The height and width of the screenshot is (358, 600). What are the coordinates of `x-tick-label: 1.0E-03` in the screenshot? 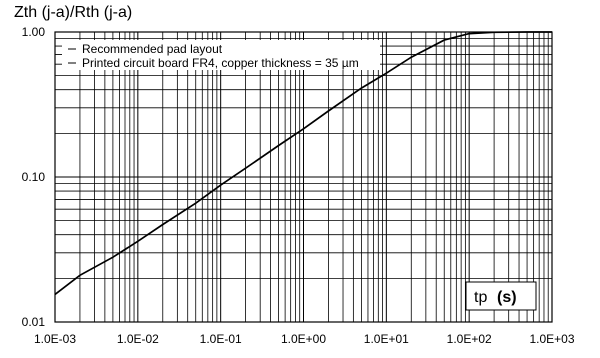 It's located at (55, 339).